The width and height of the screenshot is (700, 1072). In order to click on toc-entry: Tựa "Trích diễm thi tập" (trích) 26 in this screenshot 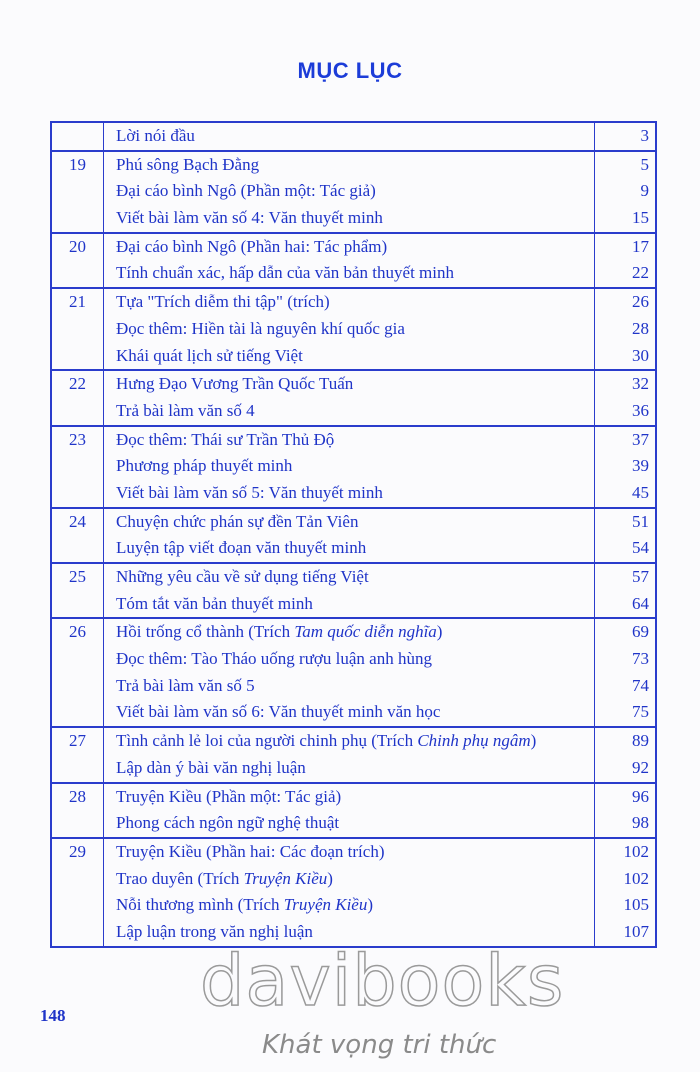, I will do `click(379, 302)`.